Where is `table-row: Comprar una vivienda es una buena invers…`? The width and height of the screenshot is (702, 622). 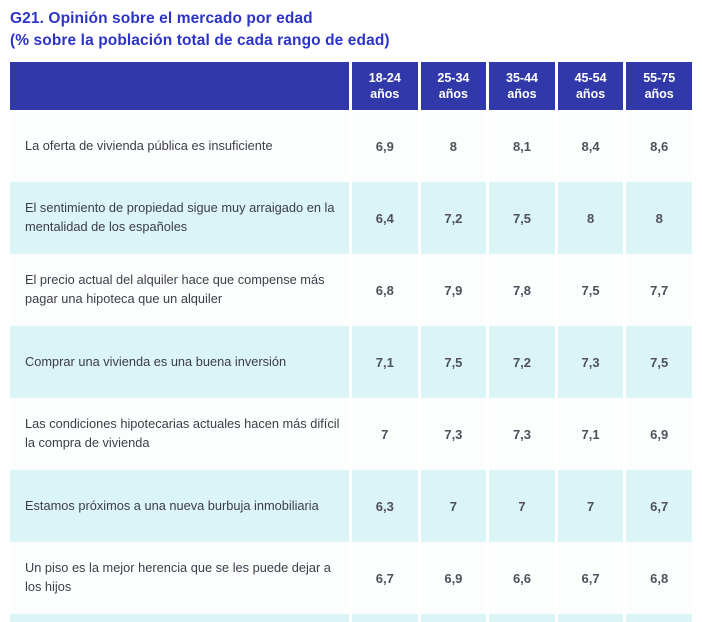 table-row: Comprar una vivienda es una buena invers… is located at coordinates (351, 362).